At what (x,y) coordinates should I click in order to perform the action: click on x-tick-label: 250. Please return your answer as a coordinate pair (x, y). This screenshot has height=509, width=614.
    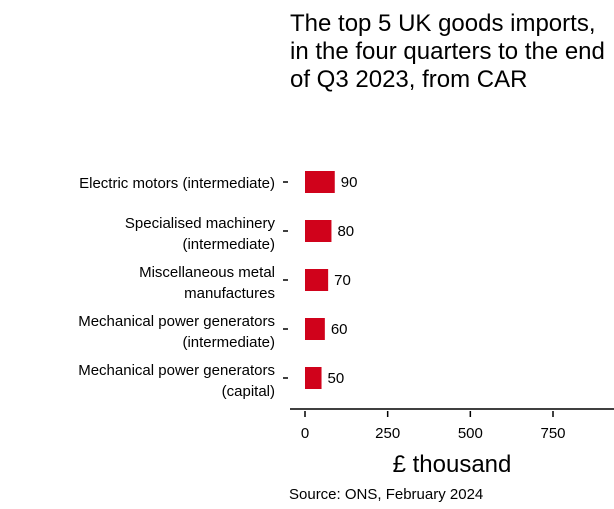
    Looking at the image, I should click on (387, 433).